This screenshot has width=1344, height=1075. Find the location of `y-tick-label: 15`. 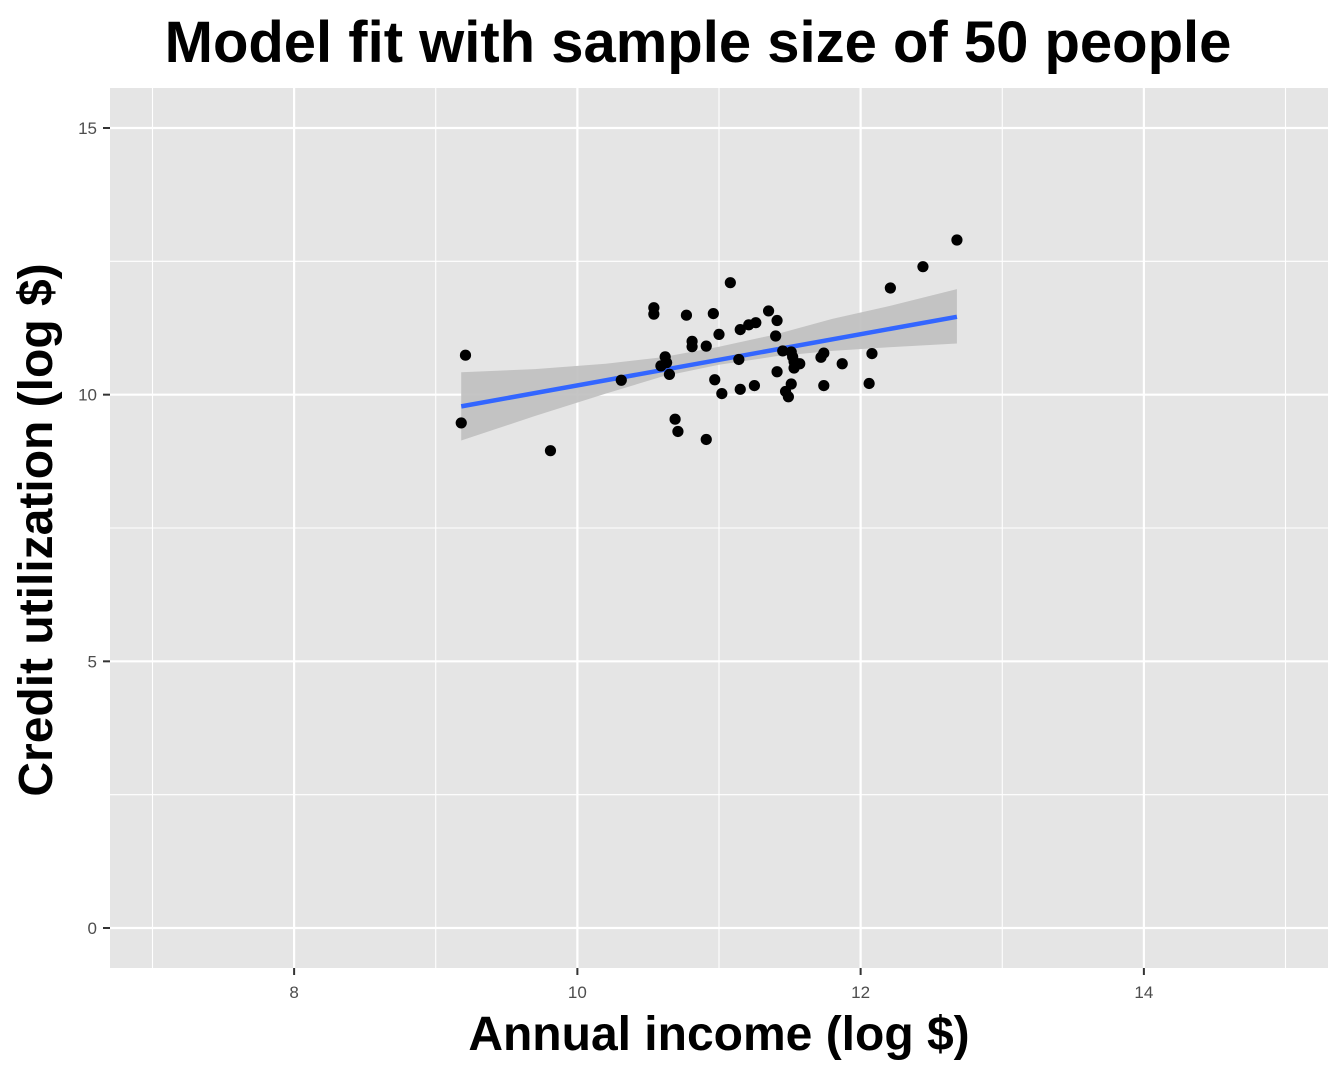

y-tick-label: 15 is located at coordinates (87, 128).